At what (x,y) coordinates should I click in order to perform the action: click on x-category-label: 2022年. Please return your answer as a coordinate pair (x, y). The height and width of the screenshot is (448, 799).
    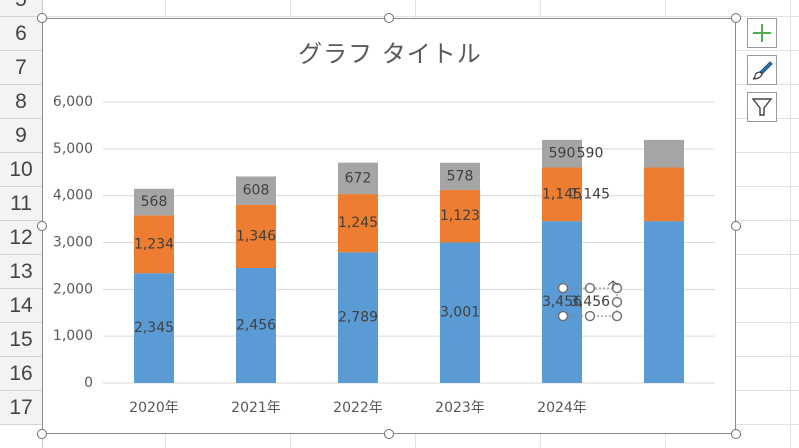
    Looking at the image, I should click on (358, 408).